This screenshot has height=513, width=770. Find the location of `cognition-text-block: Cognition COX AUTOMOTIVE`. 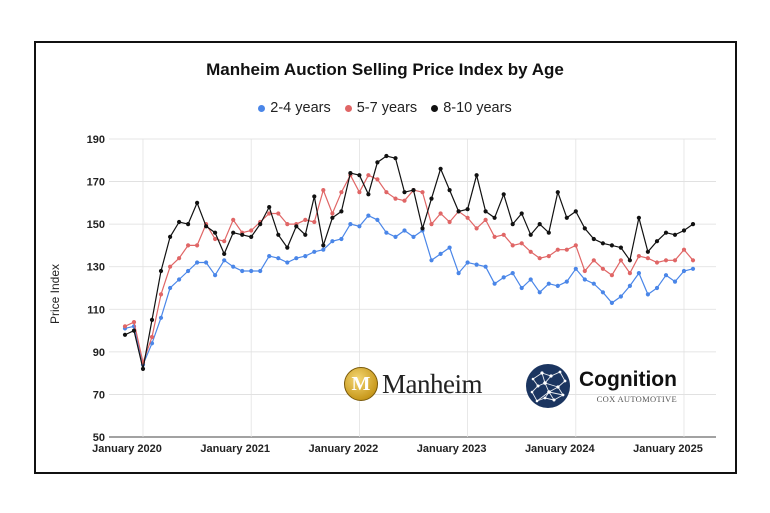

cognition-text-block: Cognition COX AUTOMOTIVE is located at coordinates (628, 385).